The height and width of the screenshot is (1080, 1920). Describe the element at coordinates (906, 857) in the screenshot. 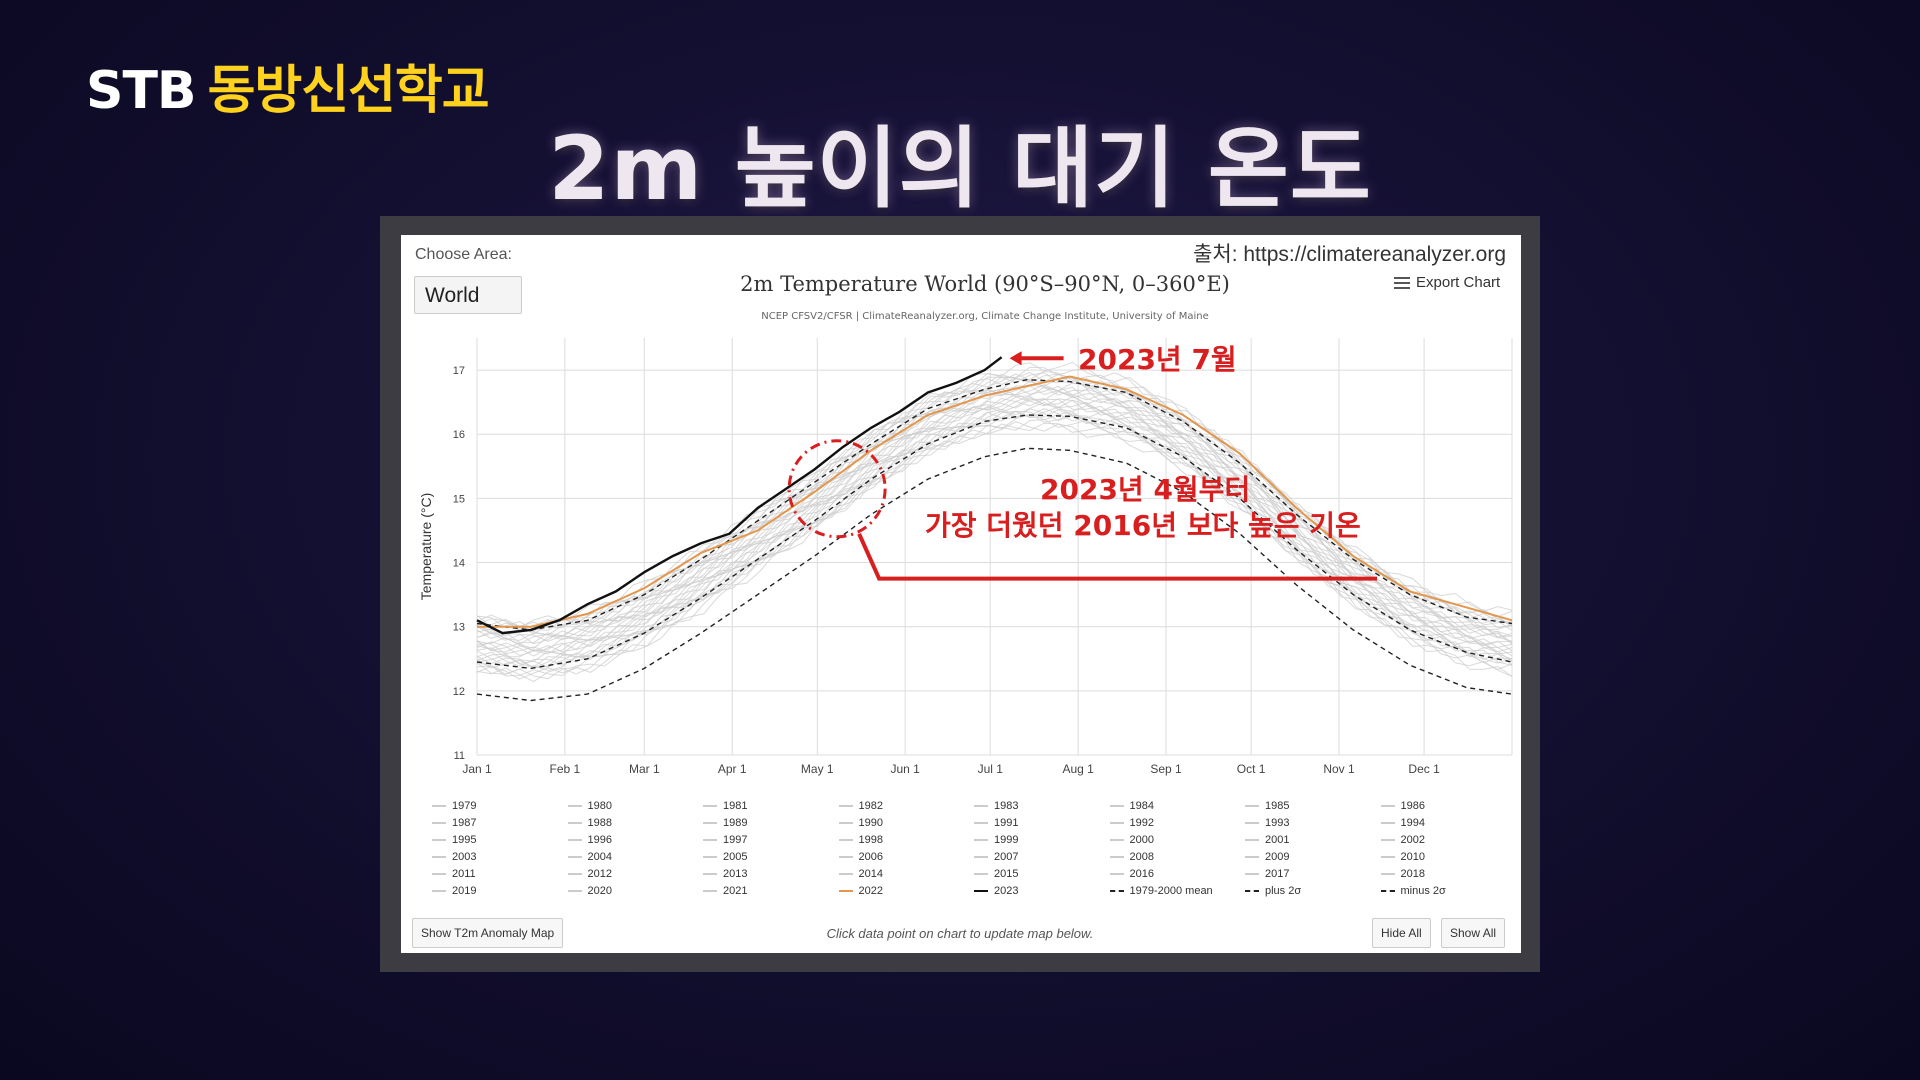

I see `legend-item: 2006` at that location.